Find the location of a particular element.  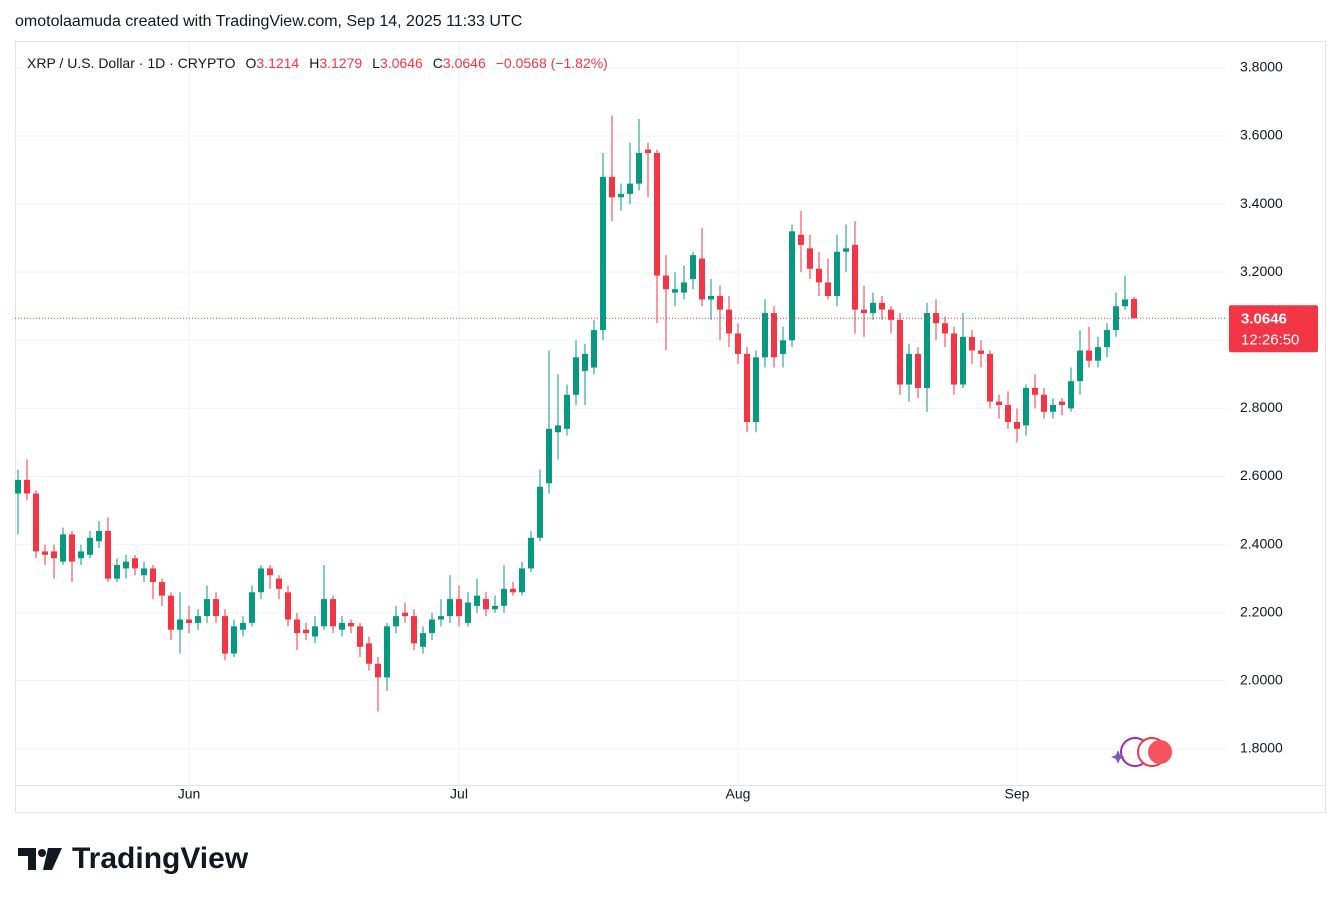

ohlc-key: L is located at coordinates (376, 63).